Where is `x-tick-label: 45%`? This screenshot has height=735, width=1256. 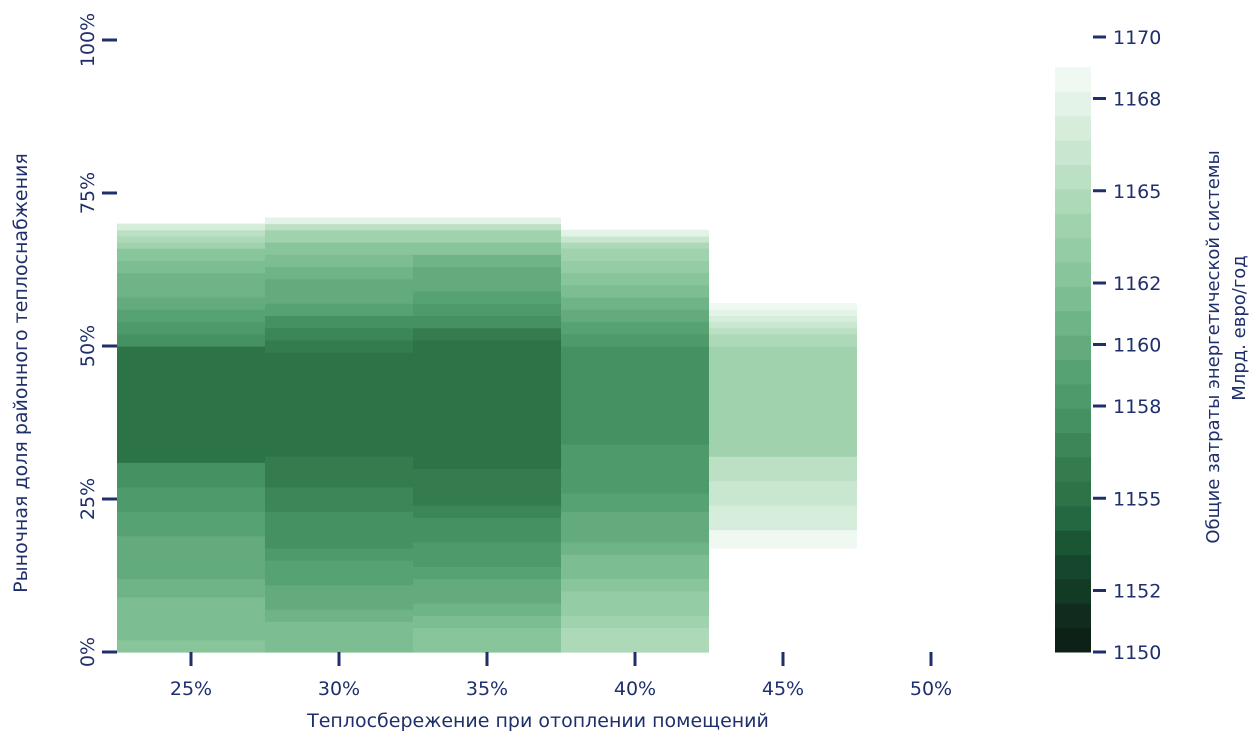
x-tick-label: 45% is located at coordinates (783, 689).